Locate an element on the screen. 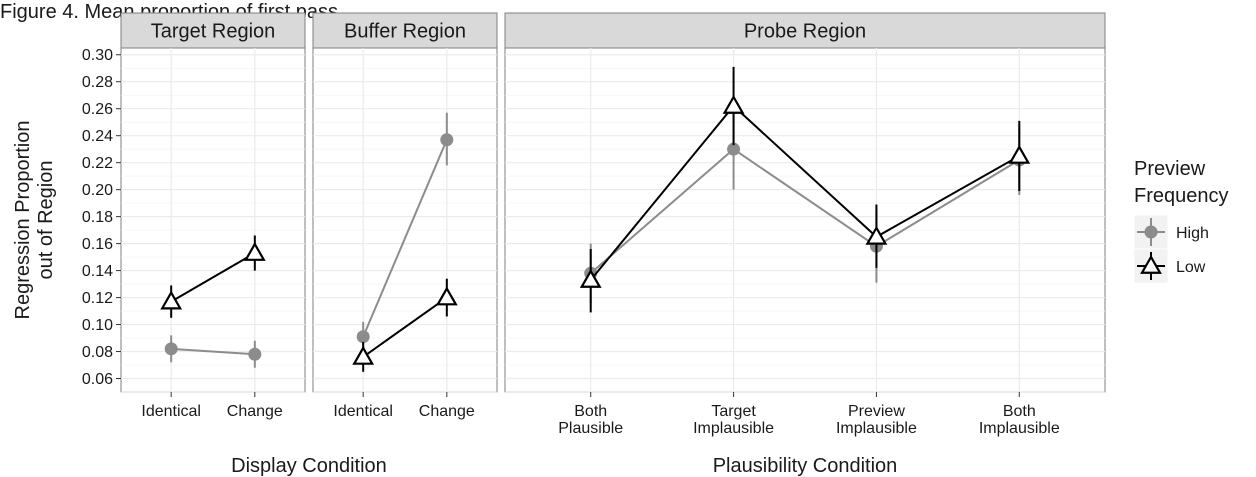 The height and width of the screenshot is (477, 1256). legend-item-low: Low is located at coordinates (1169, 266).